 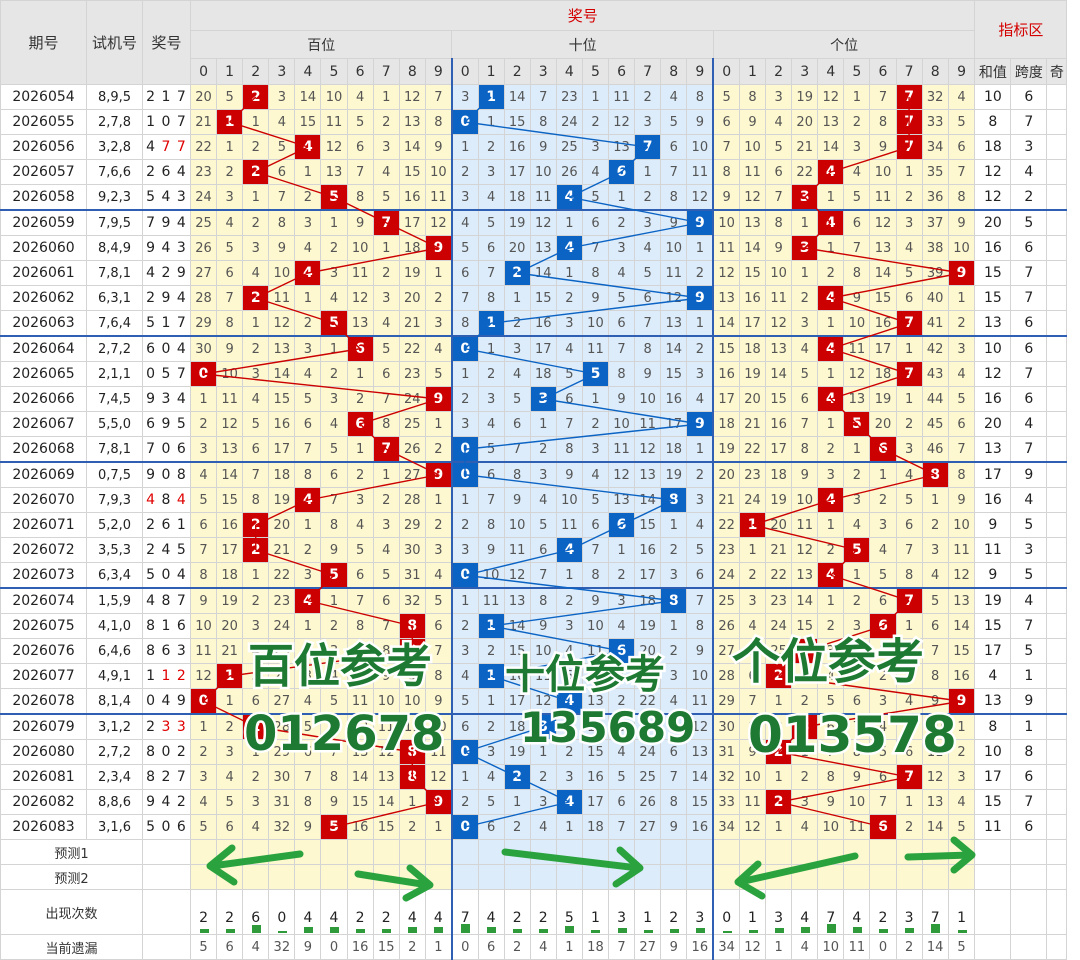 What do you see at coordinates (386, 71) in the screenshot?
I see `digit-header-hundreds-7: 7` at bounding box center [386, 71].